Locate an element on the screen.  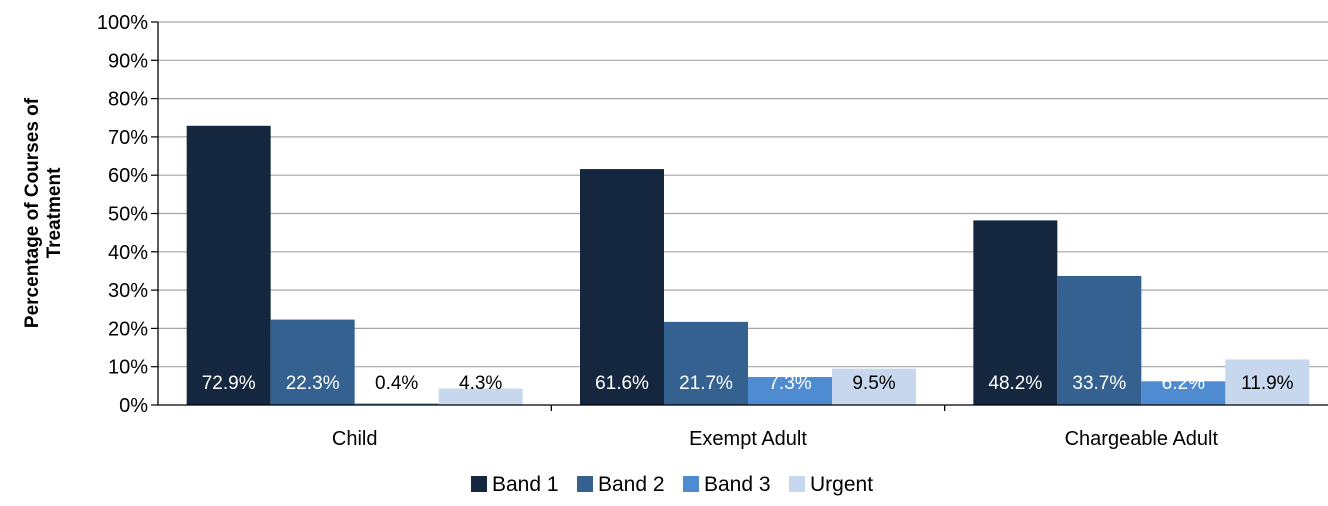
legend-item-band-1: Band 1 is located at coordinates (515, 484).